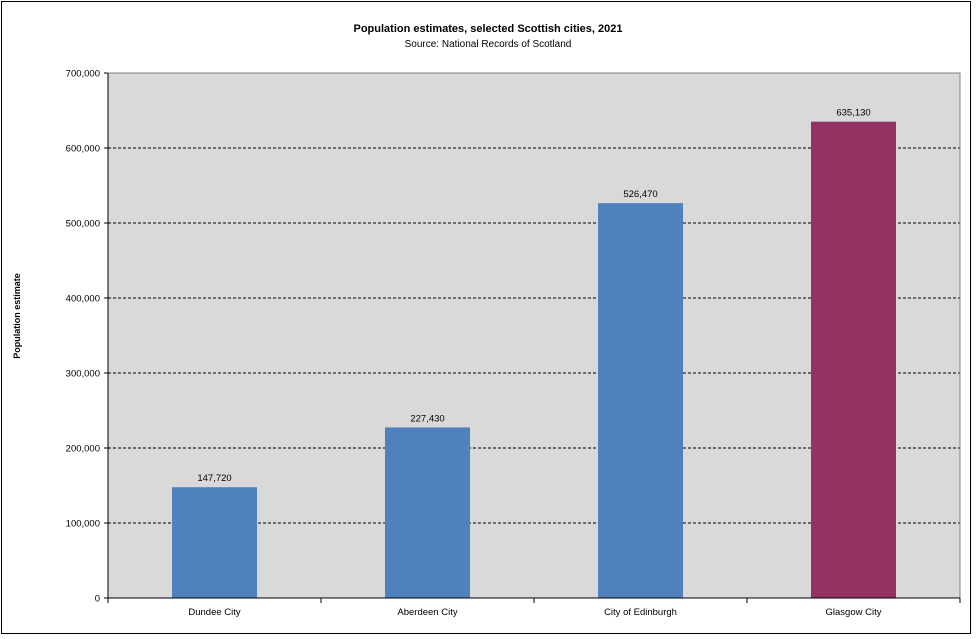  I want to click on y-tick-label: 100,000, so click(83, 524).